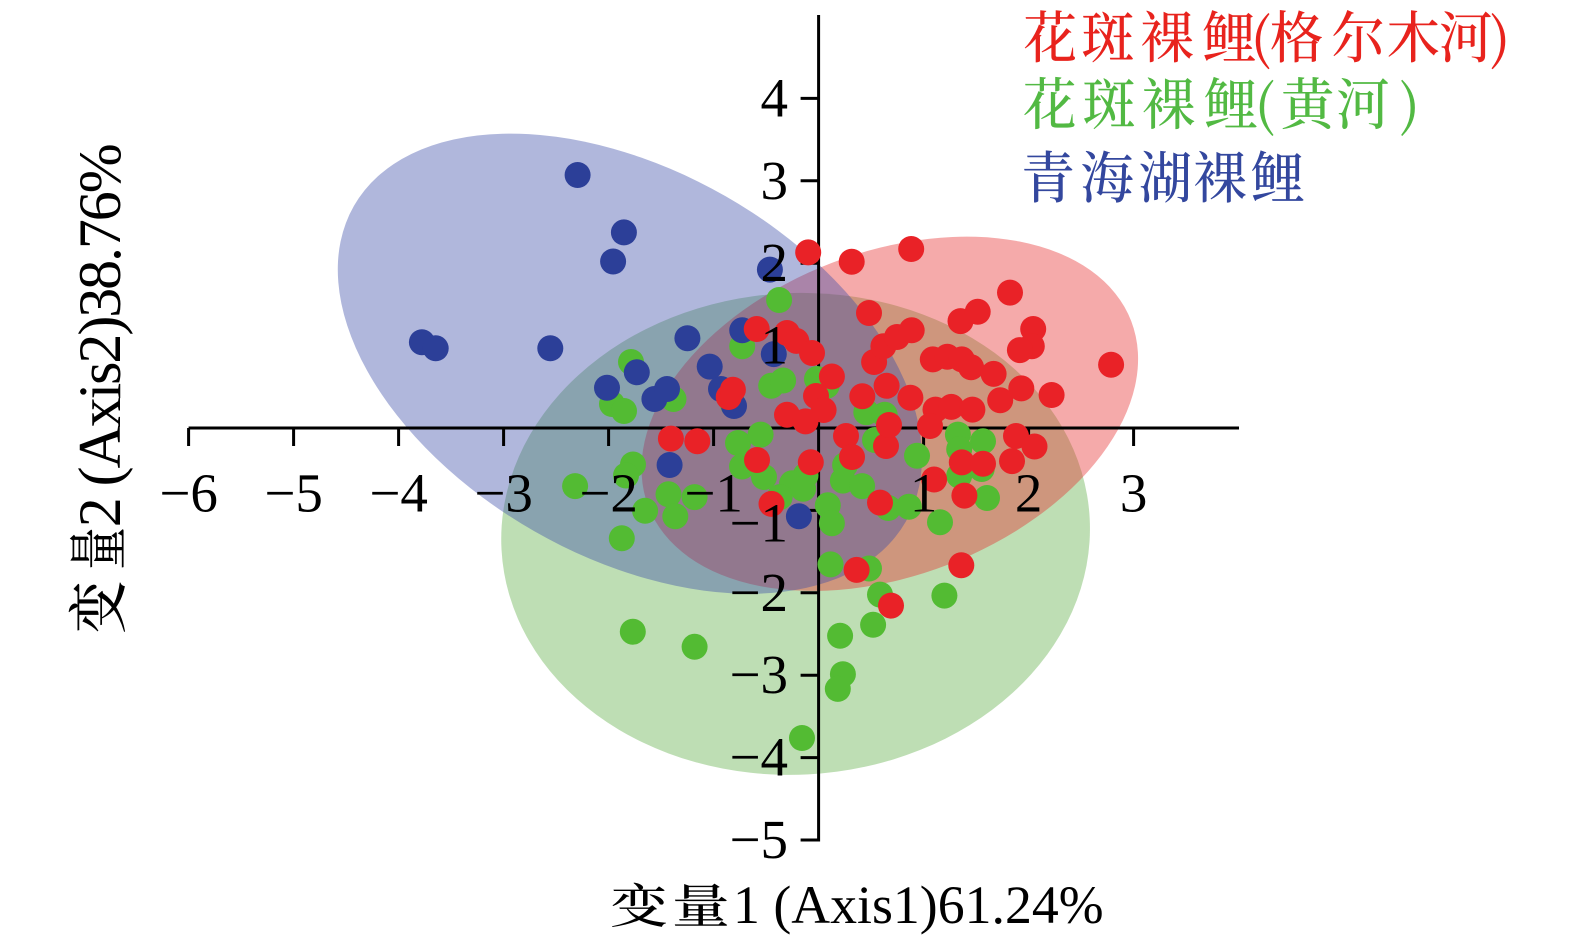 The height and width of the screenshot is (947, 1575). What do you see at coordinates (100, 336) in the screenshot?
I see `svg-text: 2 (Axis2)38.76%` at bounding box center [100, 336].